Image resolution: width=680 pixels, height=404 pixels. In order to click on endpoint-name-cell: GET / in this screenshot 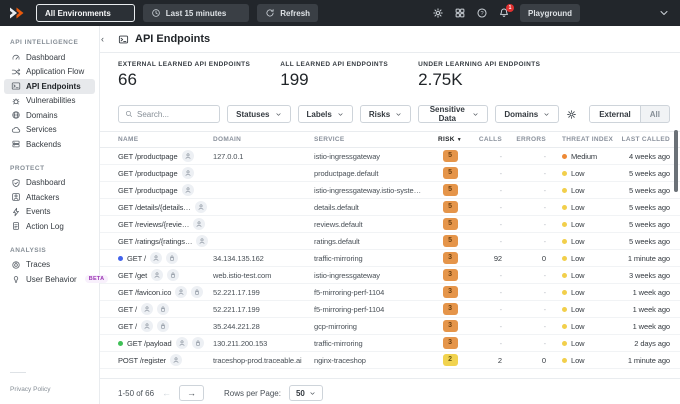, I will do `click(165, 258)`.